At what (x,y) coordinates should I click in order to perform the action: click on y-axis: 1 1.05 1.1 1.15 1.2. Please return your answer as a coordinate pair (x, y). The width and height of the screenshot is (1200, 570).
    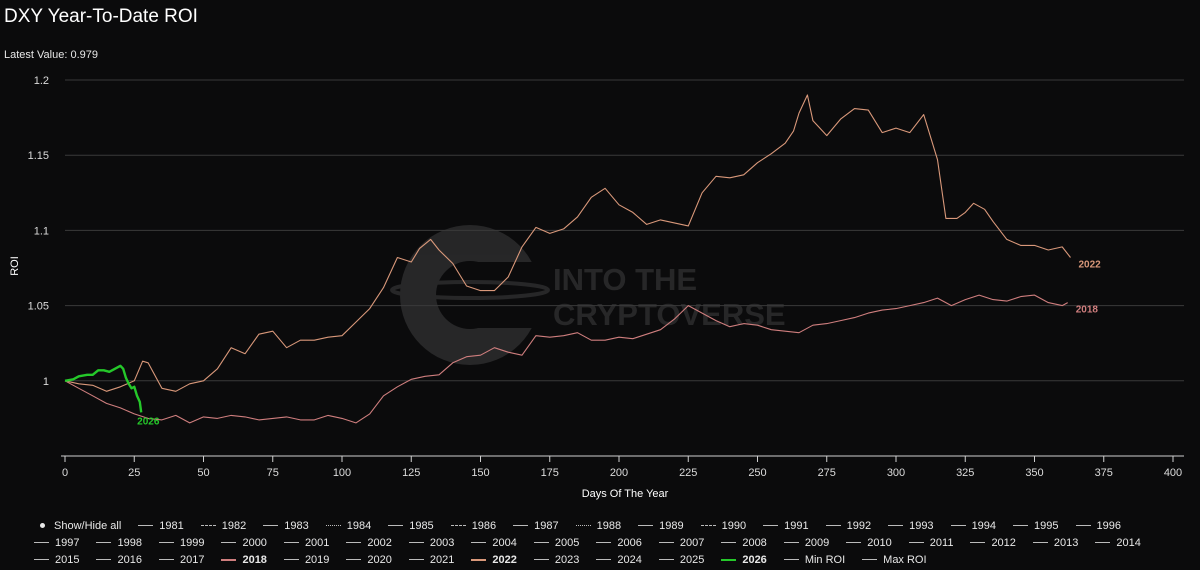
    Looking at the image, I should click on (38, 231).